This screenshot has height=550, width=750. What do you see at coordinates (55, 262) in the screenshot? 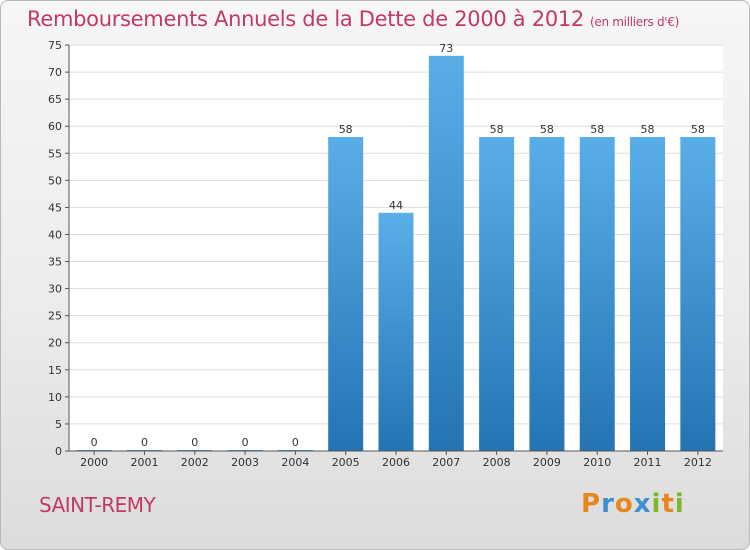
I see `y-tick-label: 35` at bounding box center [55, 262].